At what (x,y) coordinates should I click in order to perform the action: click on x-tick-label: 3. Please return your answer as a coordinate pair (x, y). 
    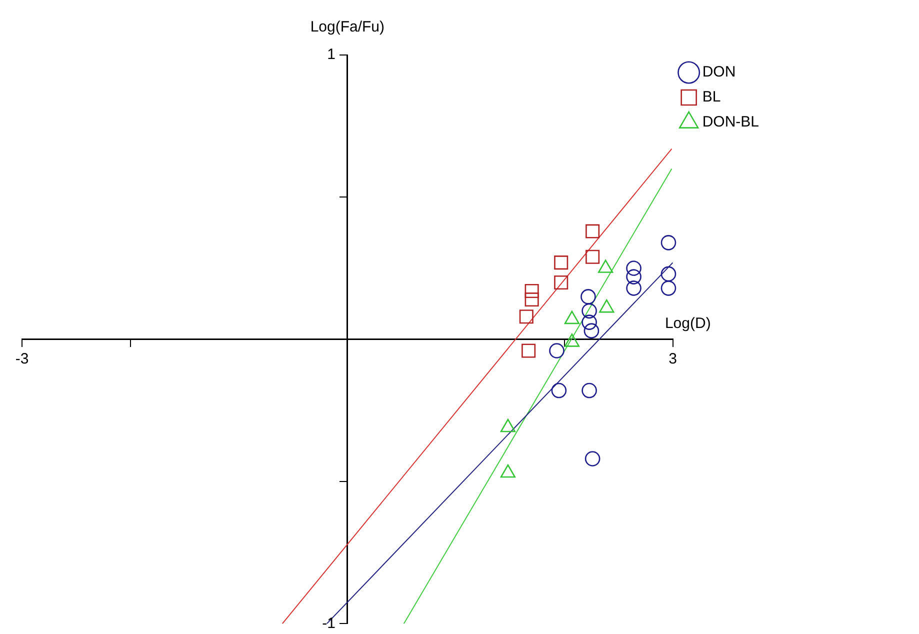
    Looking at the image, I should click on (672, 359).